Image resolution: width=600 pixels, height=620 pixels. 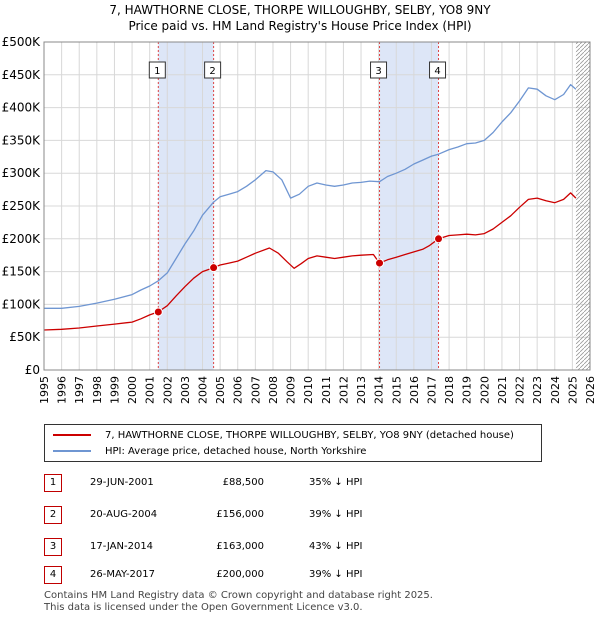 What do you see at coordinates (555, 390) in the screenshot?
I see `x-tick-label: 2024` at bounding box center [555, 390].